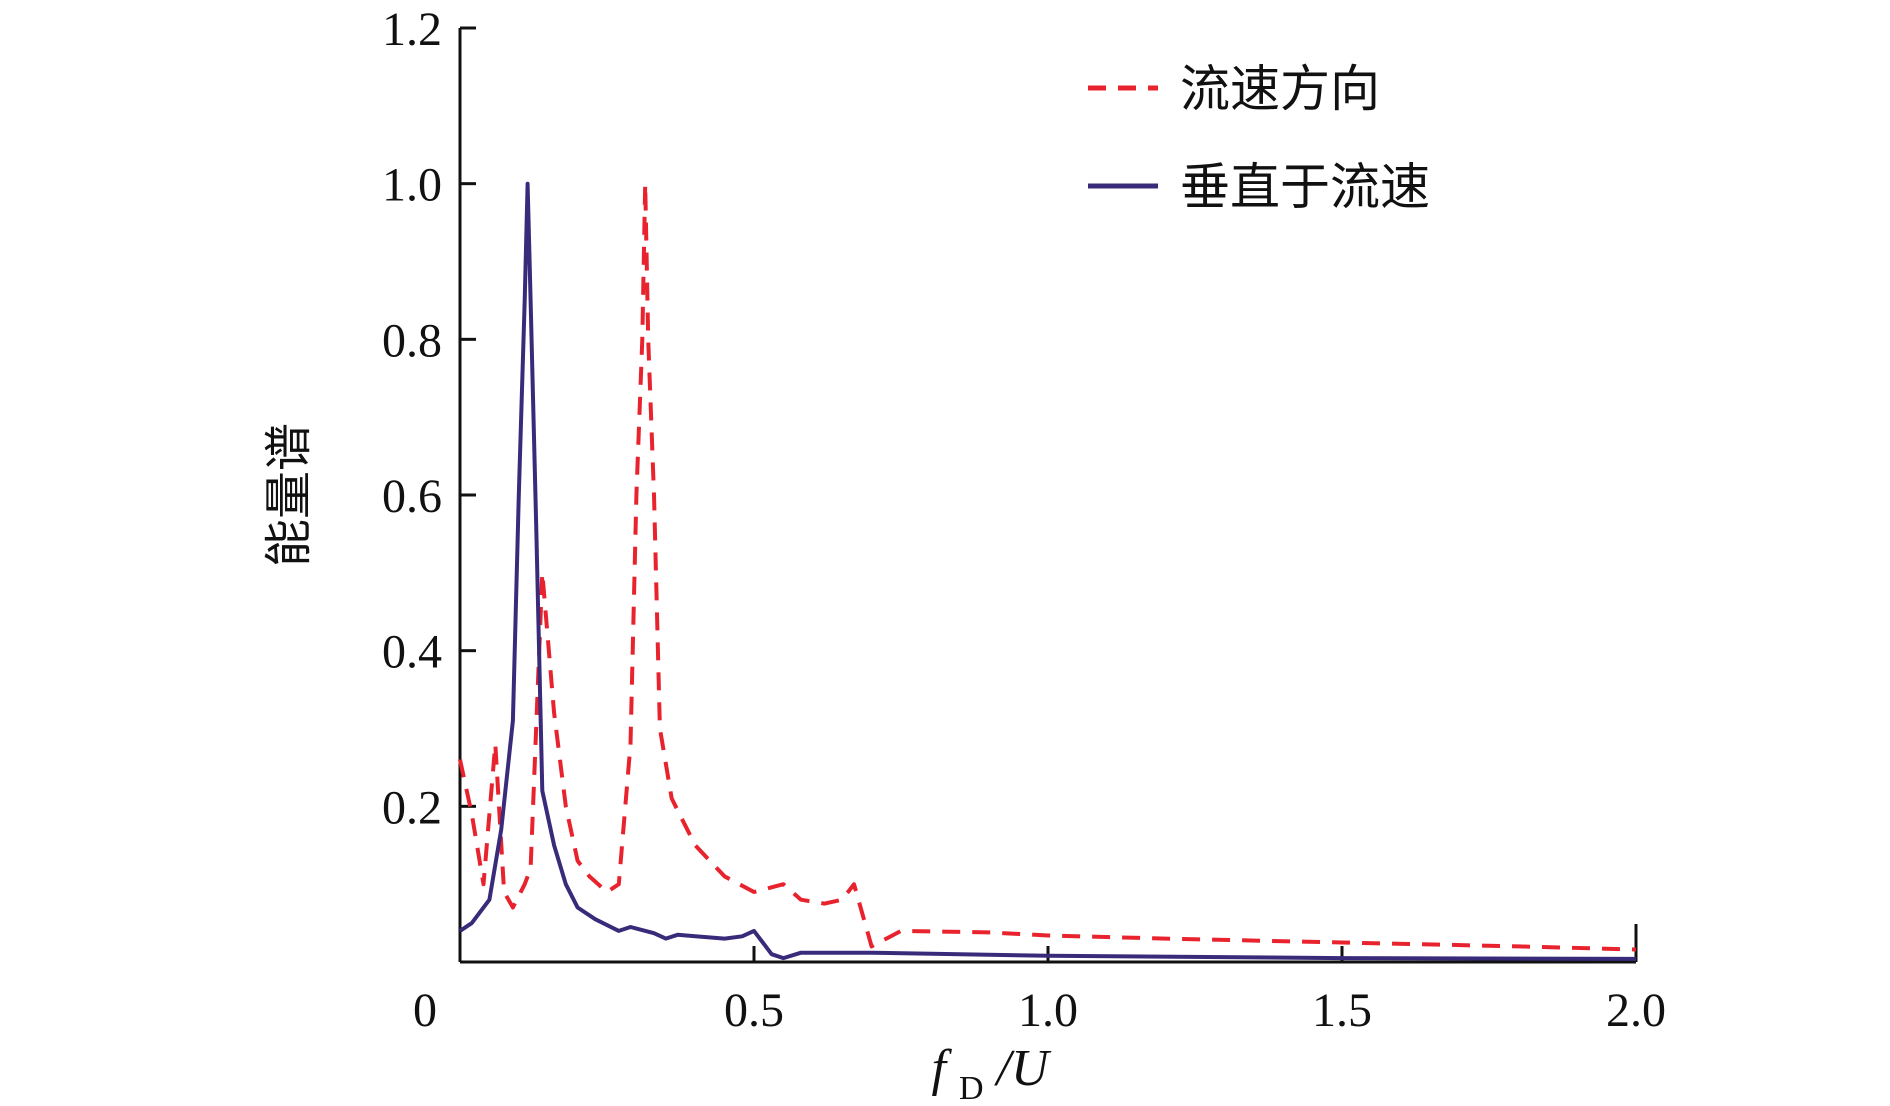  I want to click on x-axis-title-main: f, so click(941, 1068).